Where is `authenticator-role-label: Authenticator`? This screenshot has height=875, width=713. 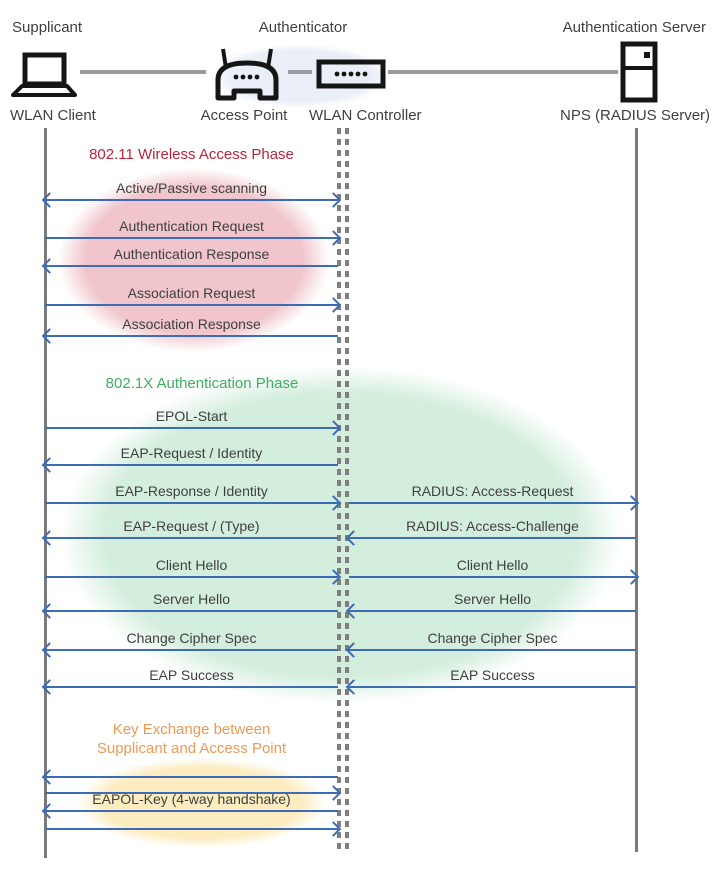
authenticator-role-label: Authenticator is located at coordinates (303, 27).